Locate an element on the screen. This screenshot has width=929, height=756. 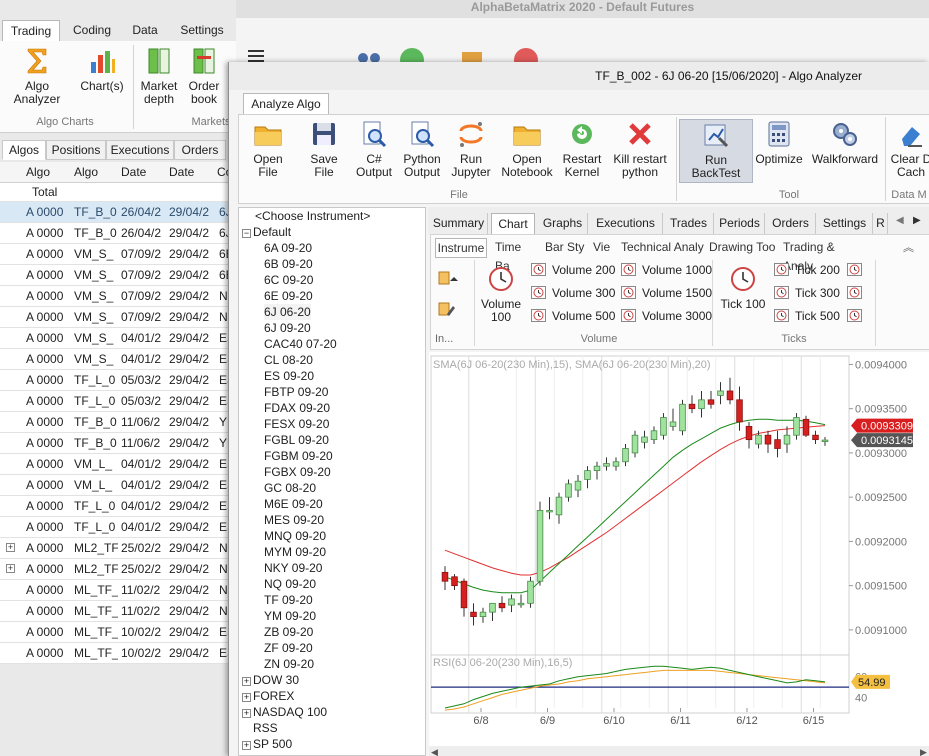
tick-option-button: Tick 500 is located at coordinates (807, 316).